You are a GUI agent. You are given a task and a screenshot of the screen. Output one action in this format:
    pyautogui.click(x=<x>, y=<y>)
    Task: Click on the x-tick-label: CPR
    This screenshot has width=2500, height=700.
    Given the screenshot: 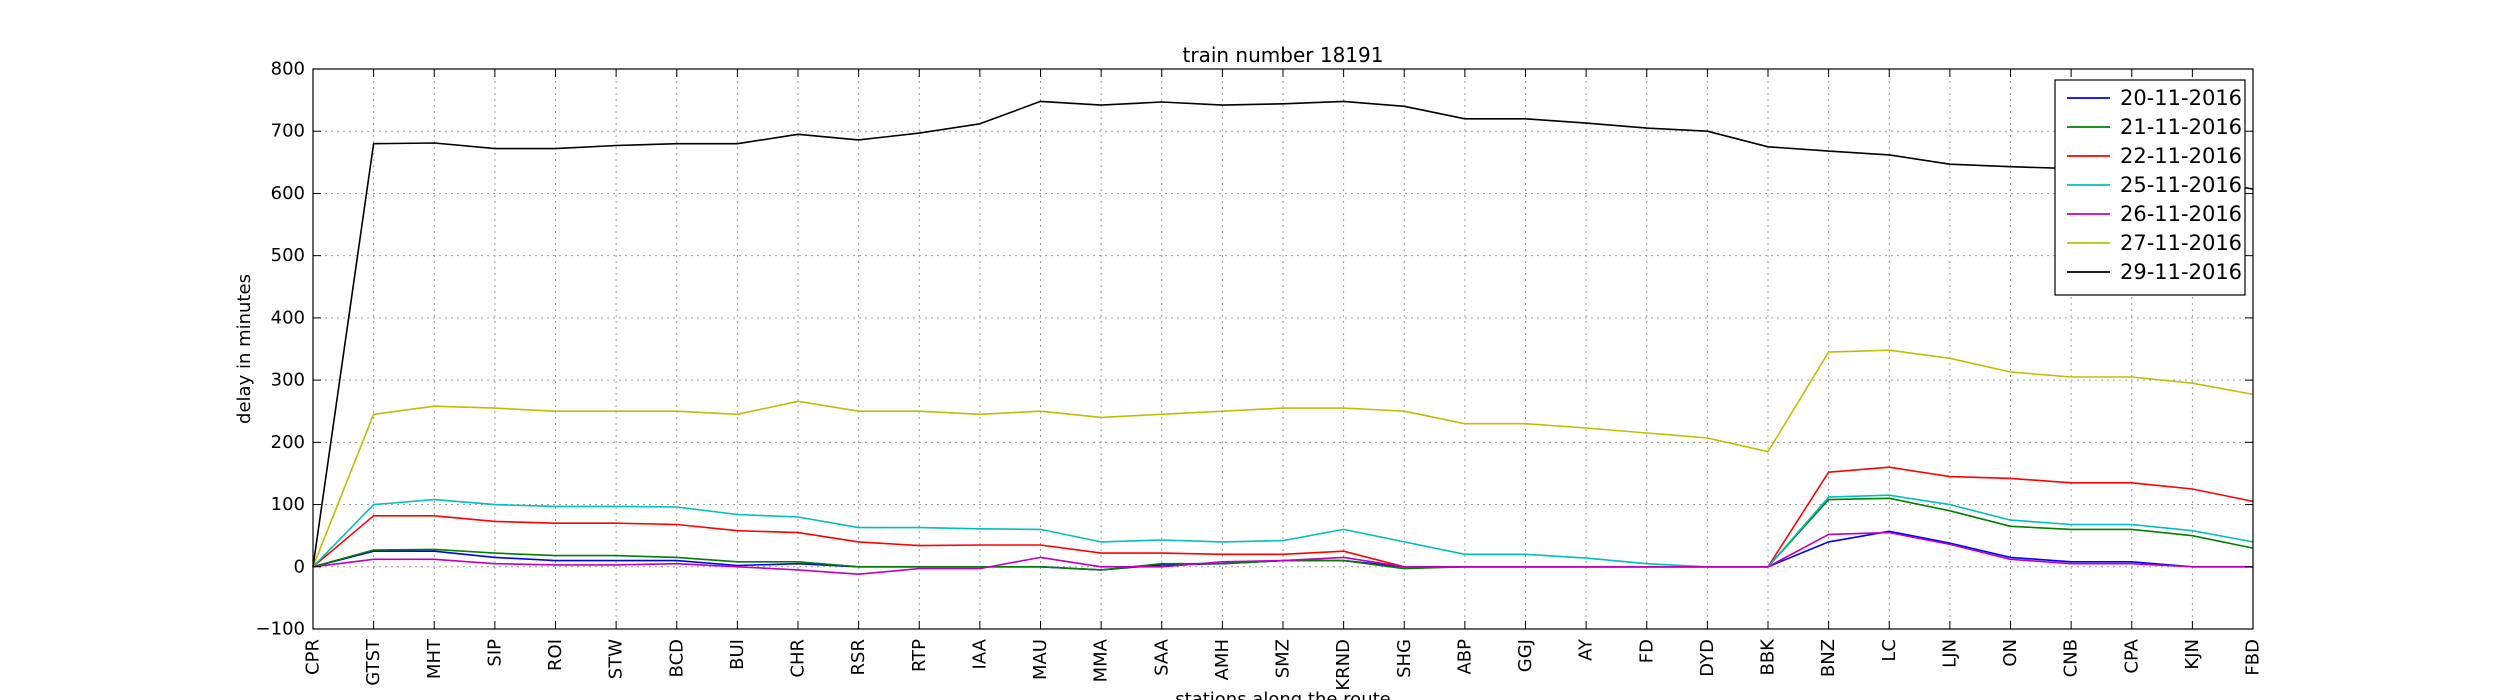 What is the action you would take?
    pyautogui.click(x=313, y=657)
    